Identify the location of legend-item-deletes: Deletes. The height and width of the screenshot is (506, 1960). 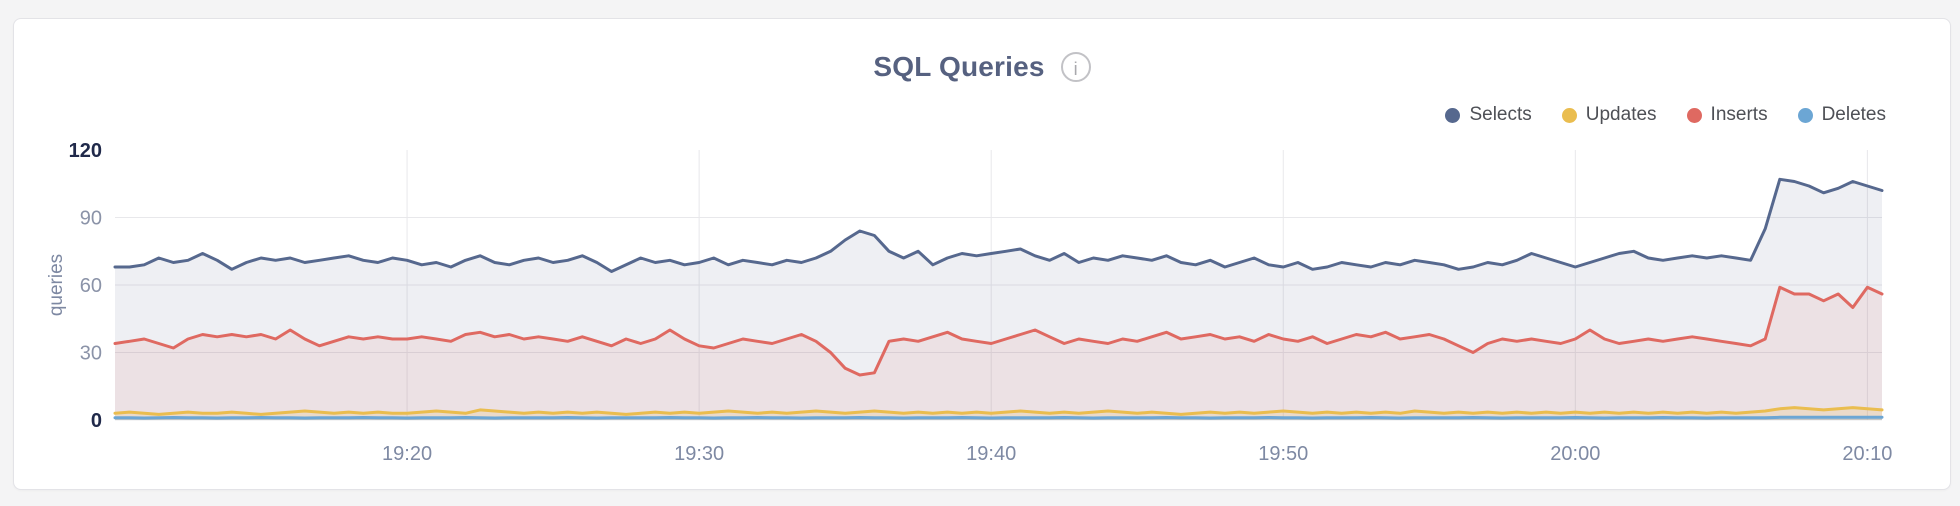
(1841, 115).